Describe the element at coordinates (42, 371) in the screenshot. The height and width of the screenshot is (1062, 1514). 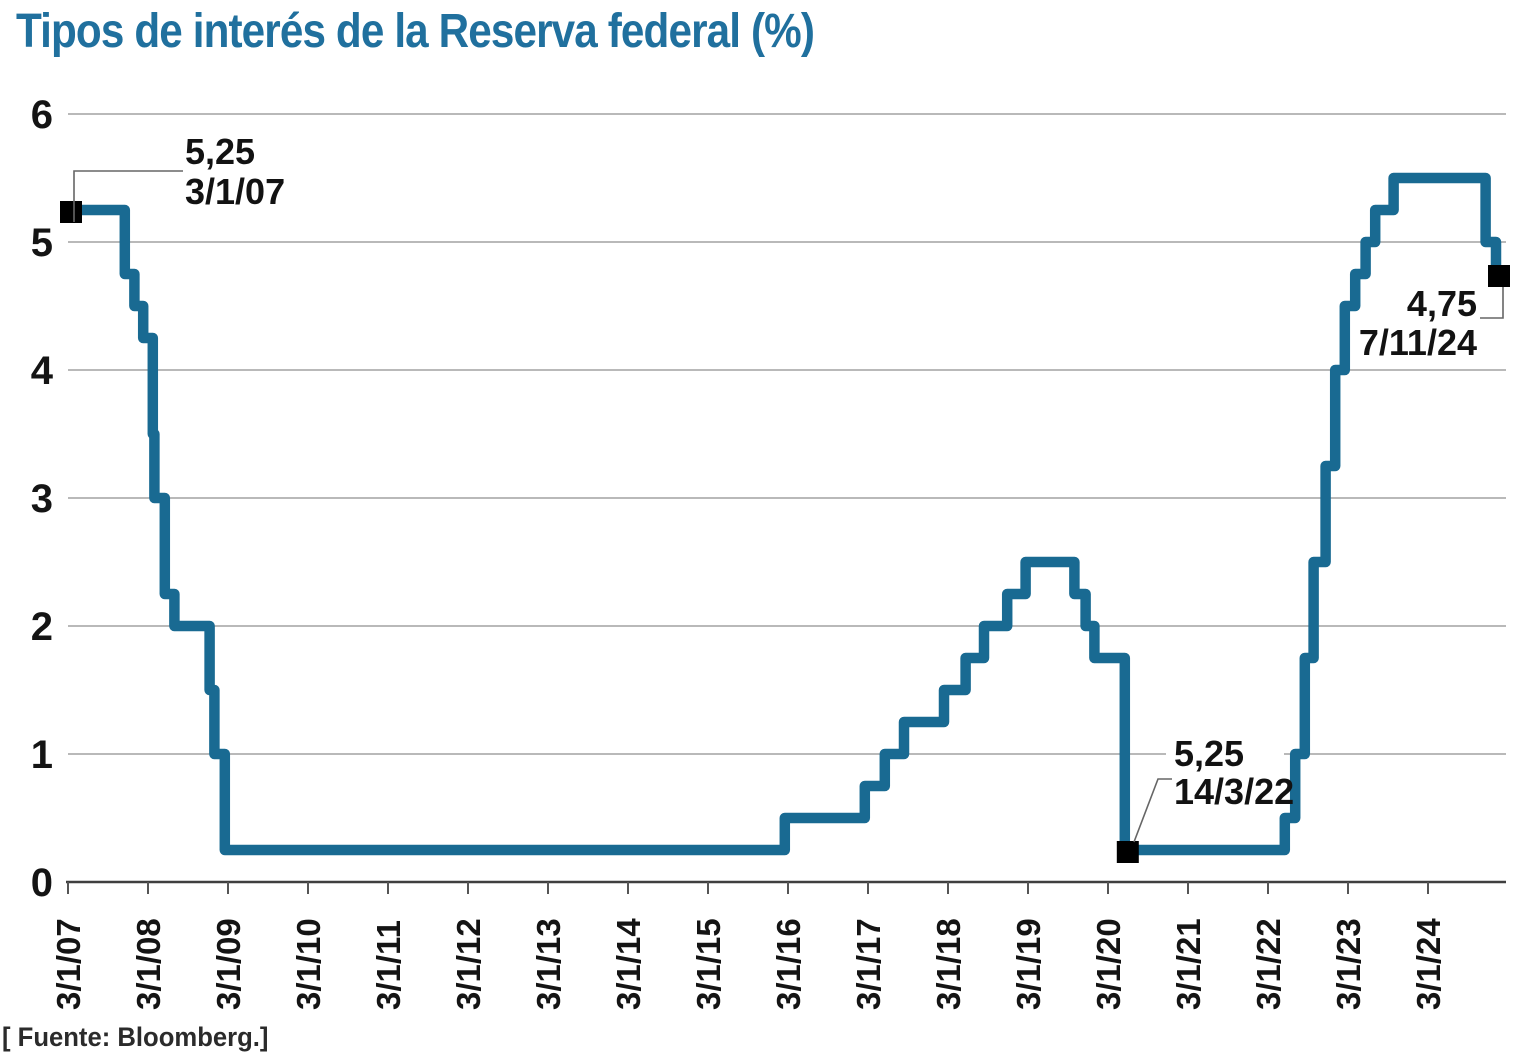
I see `y-tick-label: 4` at that location.